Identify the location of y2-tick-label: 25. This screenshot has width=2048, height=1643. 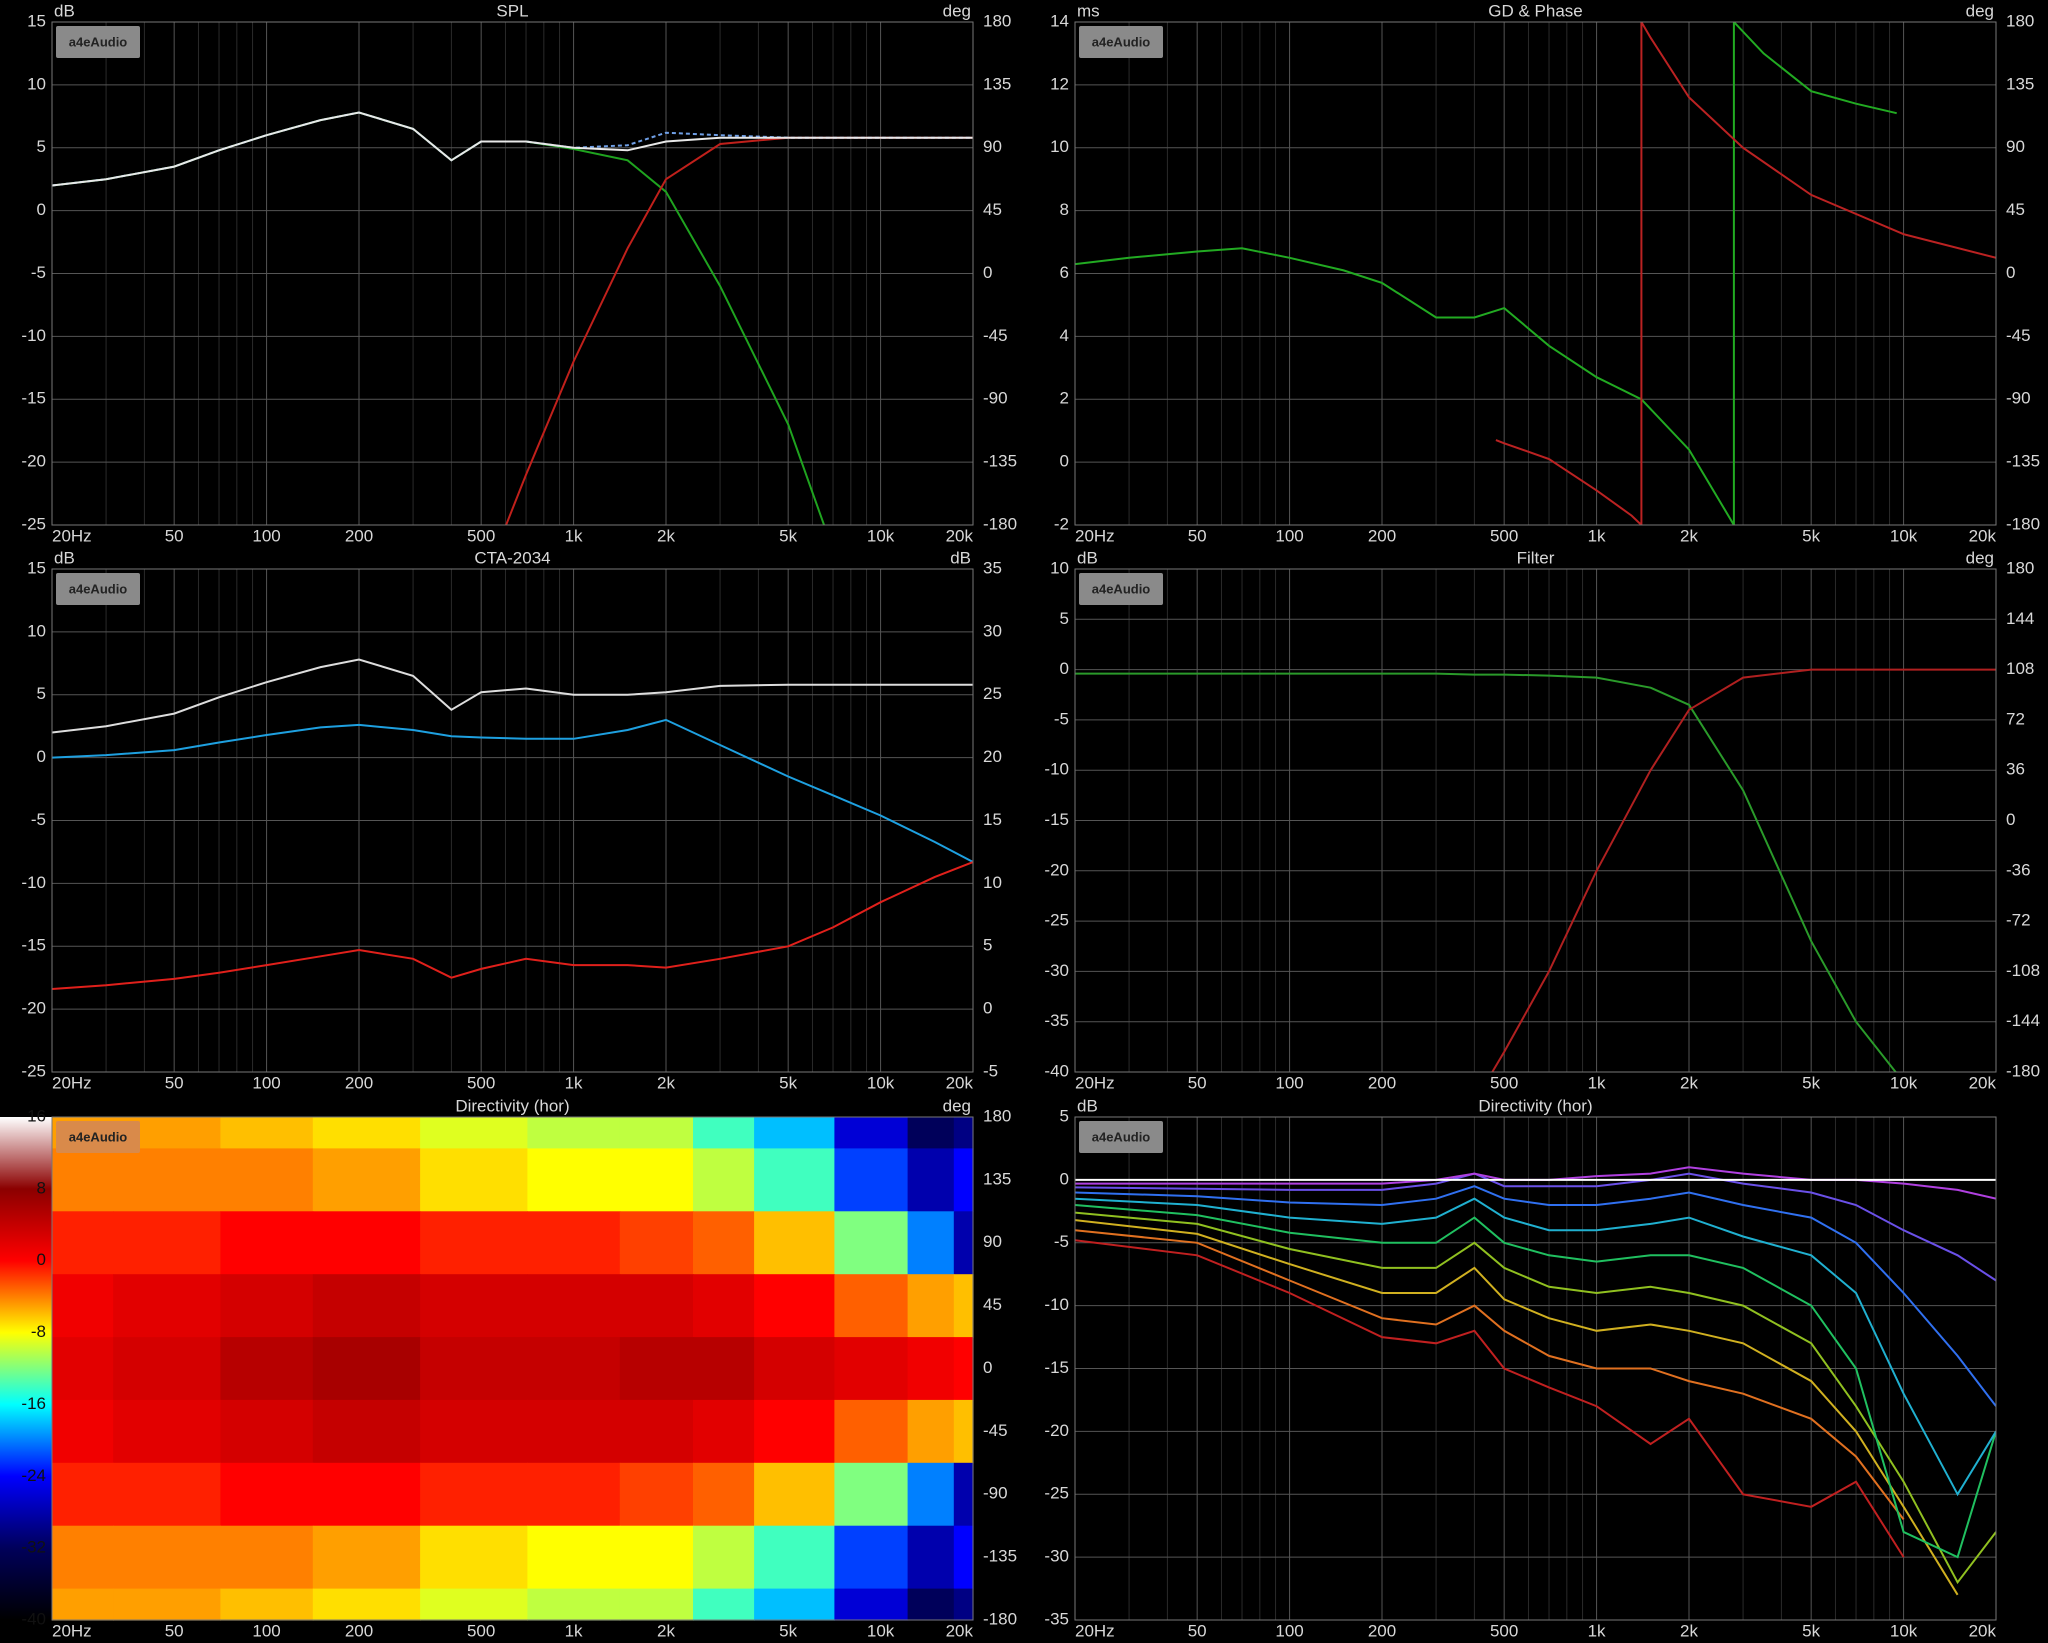
(992, 693).